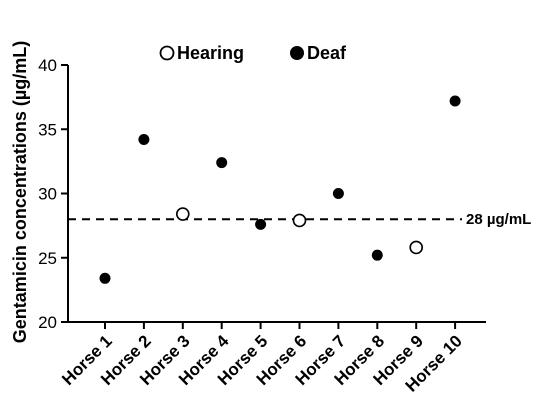 Image resolution: width=542 pixels, height=405 pixels. What do you see at coordinates (327, 53) in the screenshot?
I see `legend-label-deaf: Deaf` at bounding box center [327, 53].